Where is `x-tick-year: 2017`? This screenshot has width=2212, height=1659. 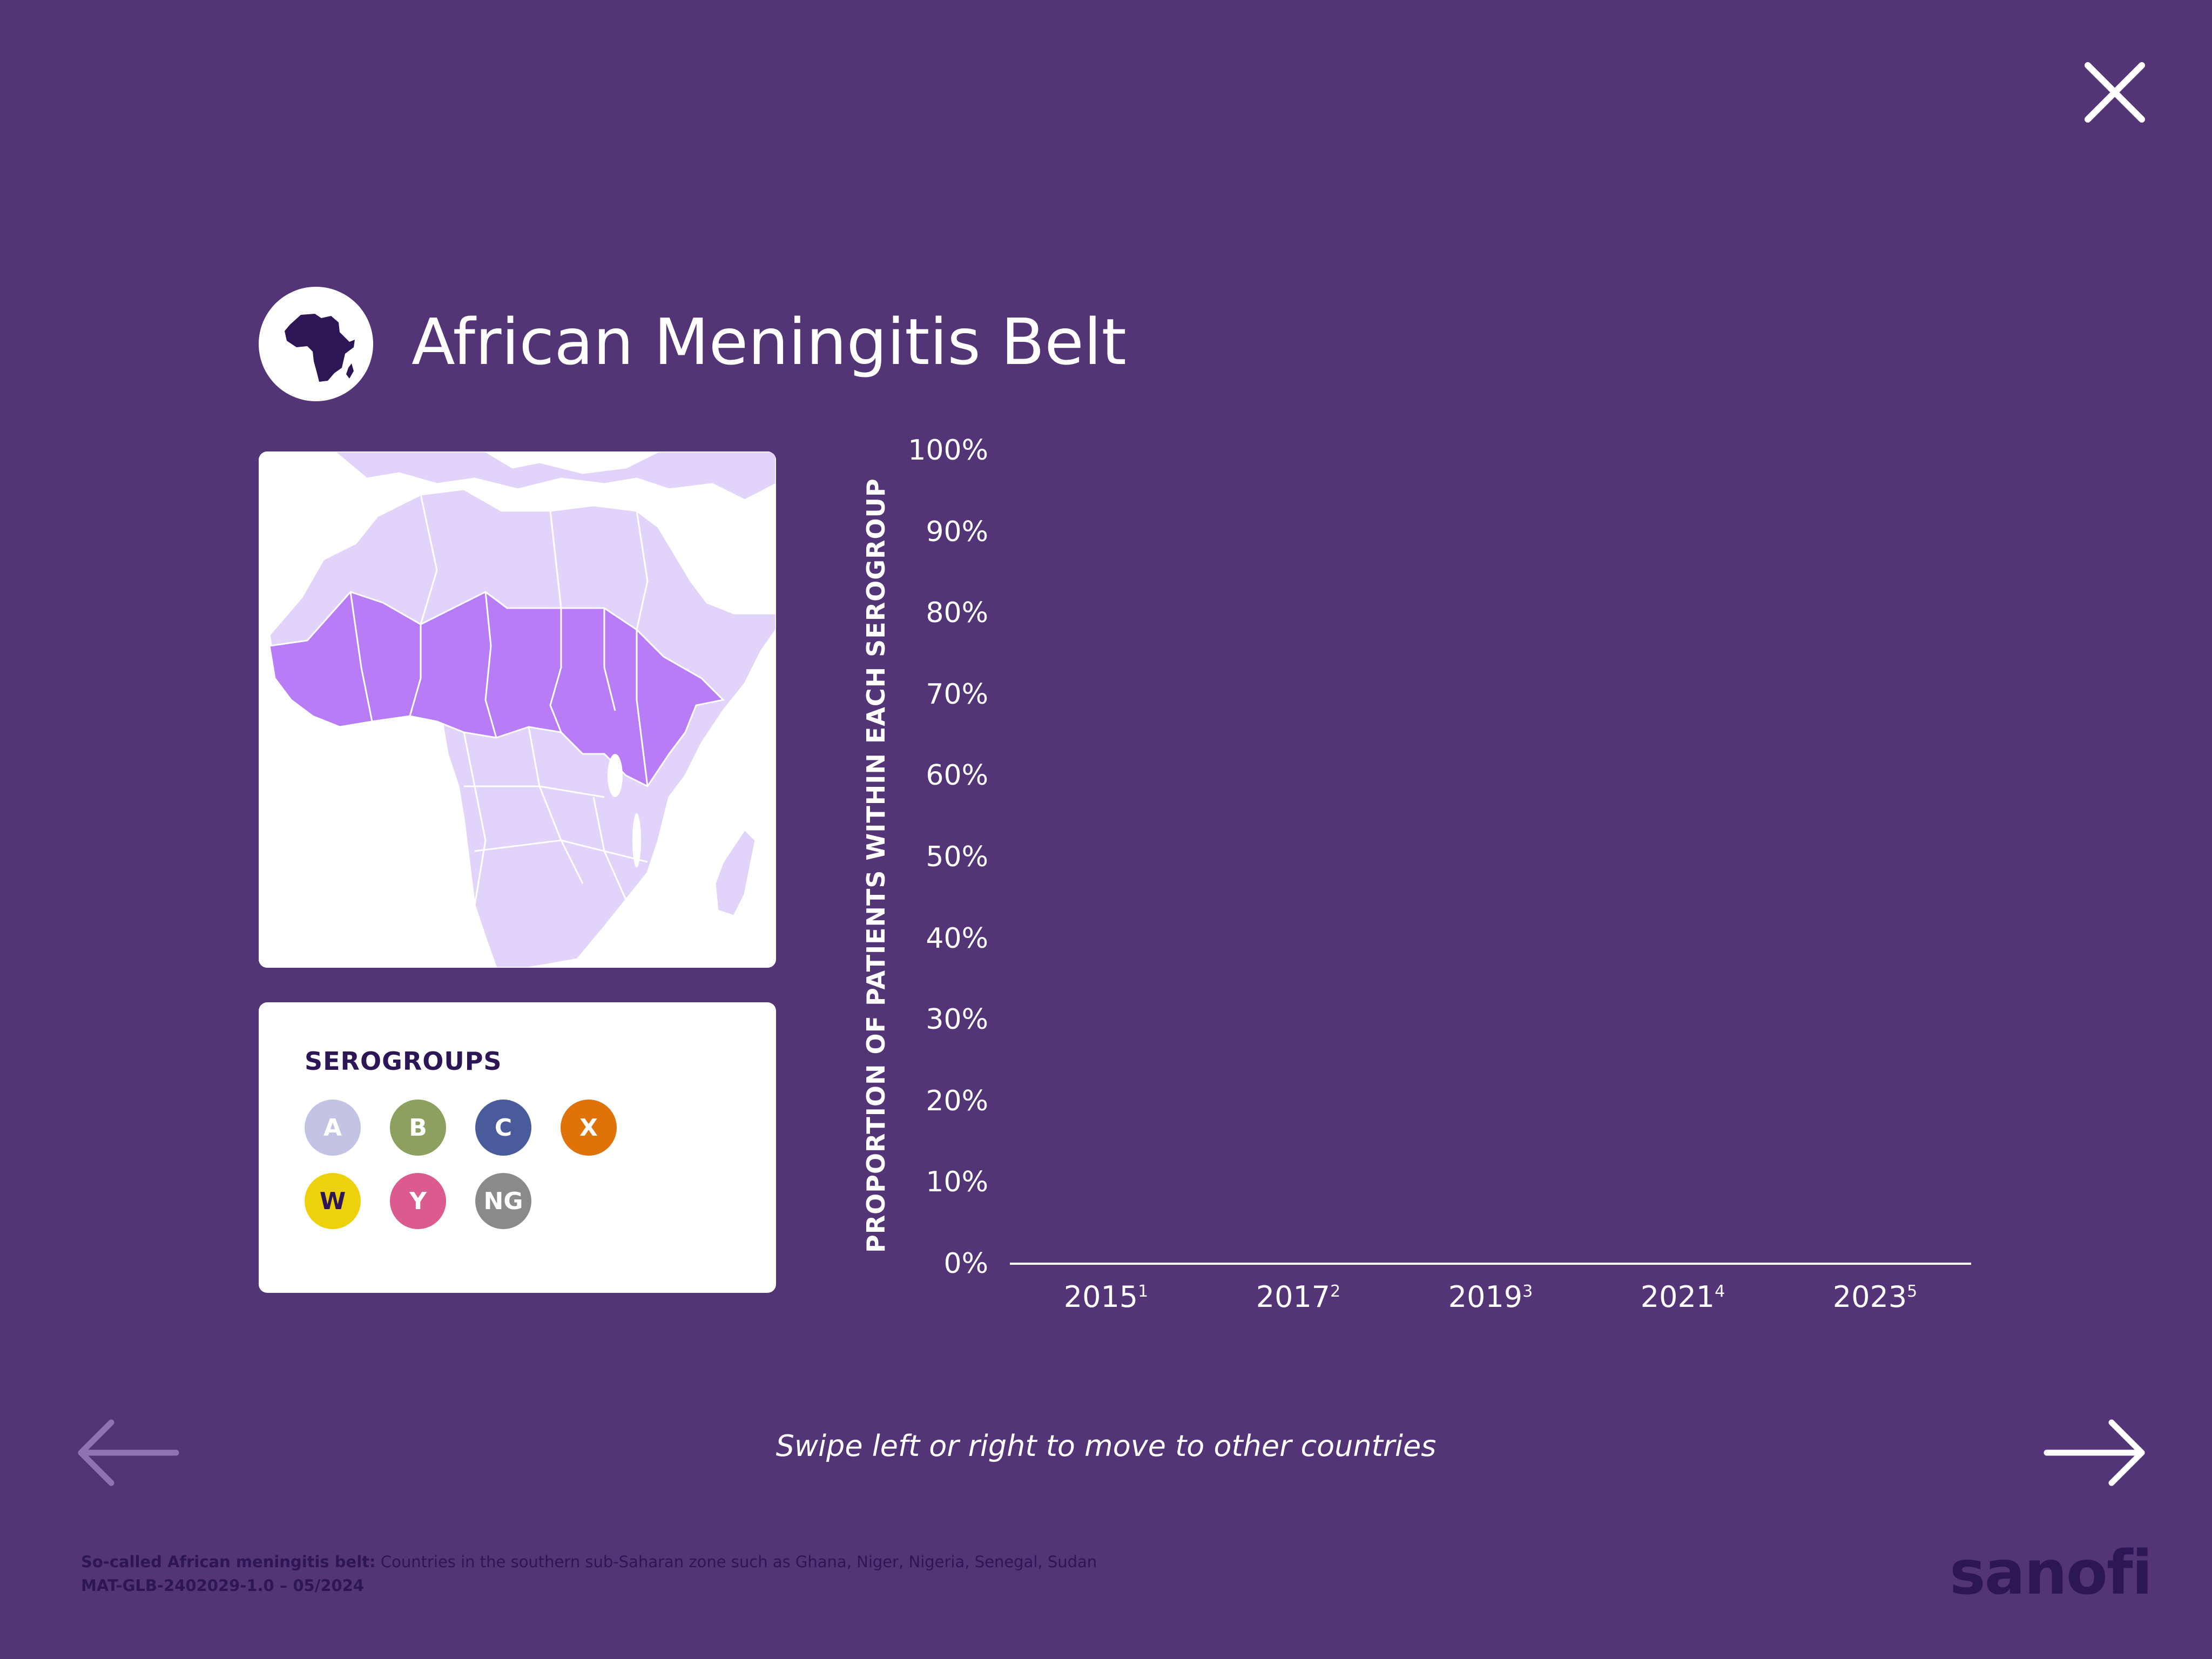
x-tick-year: 2017 is located at coordinates (1293, 1297).